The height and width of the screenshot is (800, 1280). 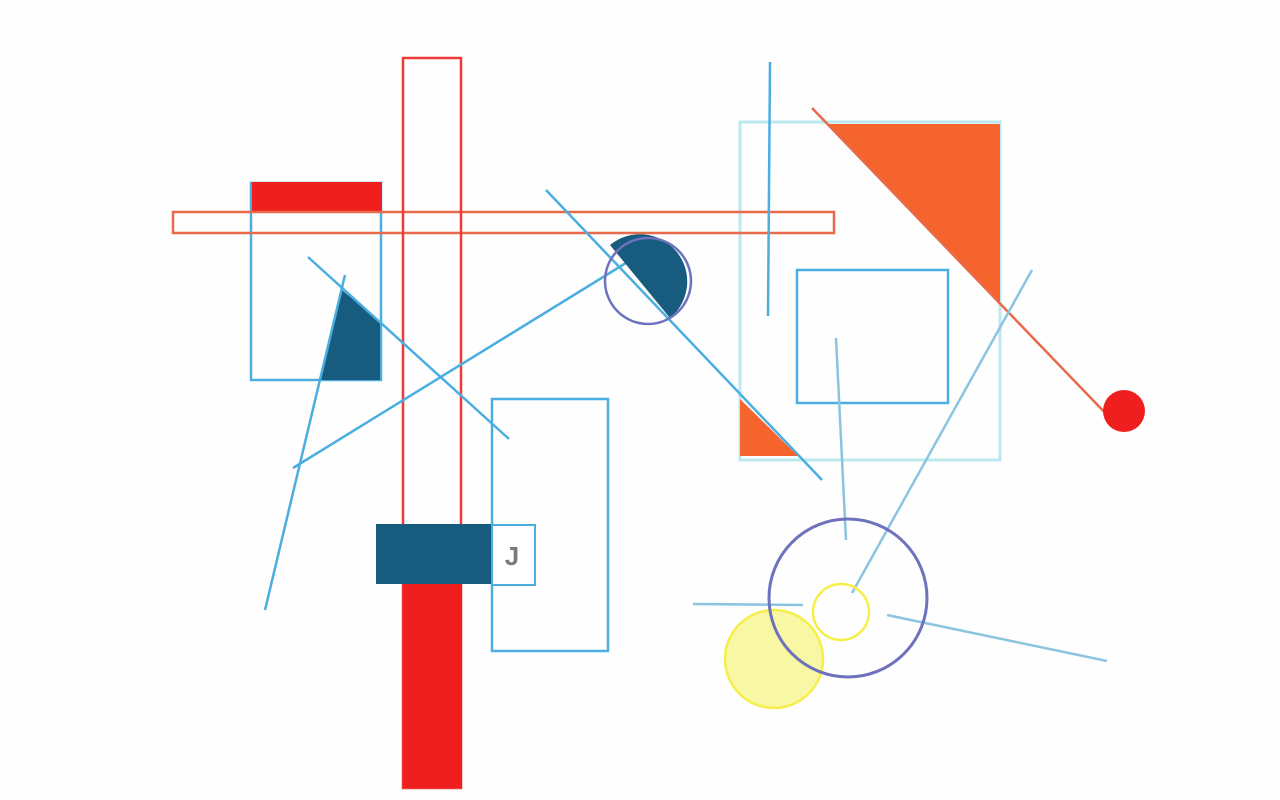 What do you see at coordinates (305, 442) in the screenshot?
I see `blue-line-steep-left` at bounding box center [305, 442].